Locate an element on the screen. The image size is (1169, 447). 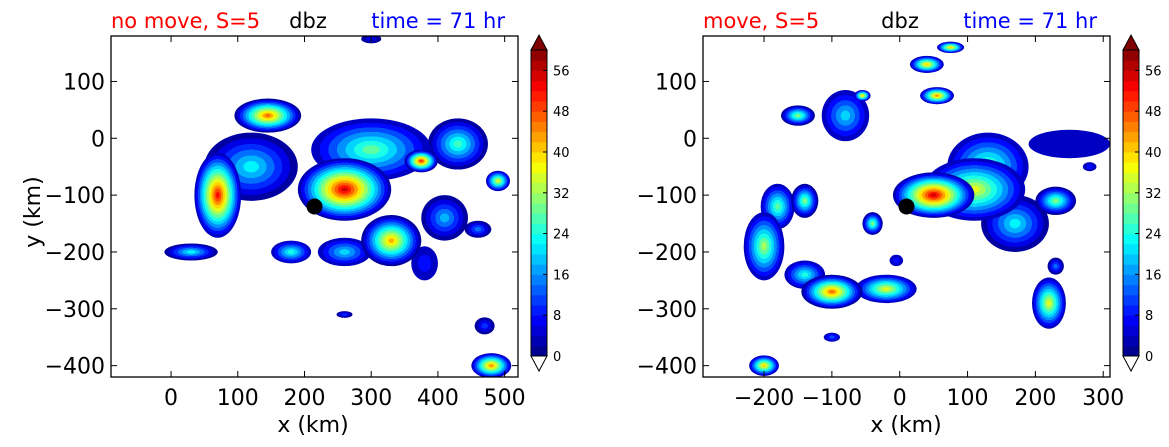
right-center-marker is located at coordinates (906, 206).